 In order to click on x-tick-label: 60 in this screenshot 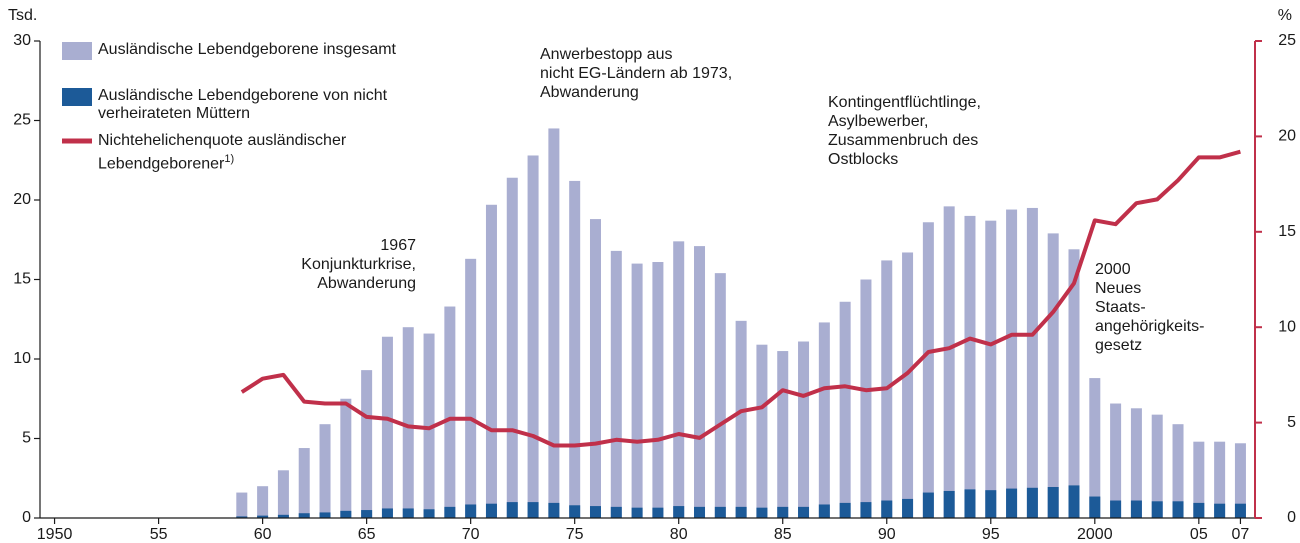, I will do `click(263, 534)`.